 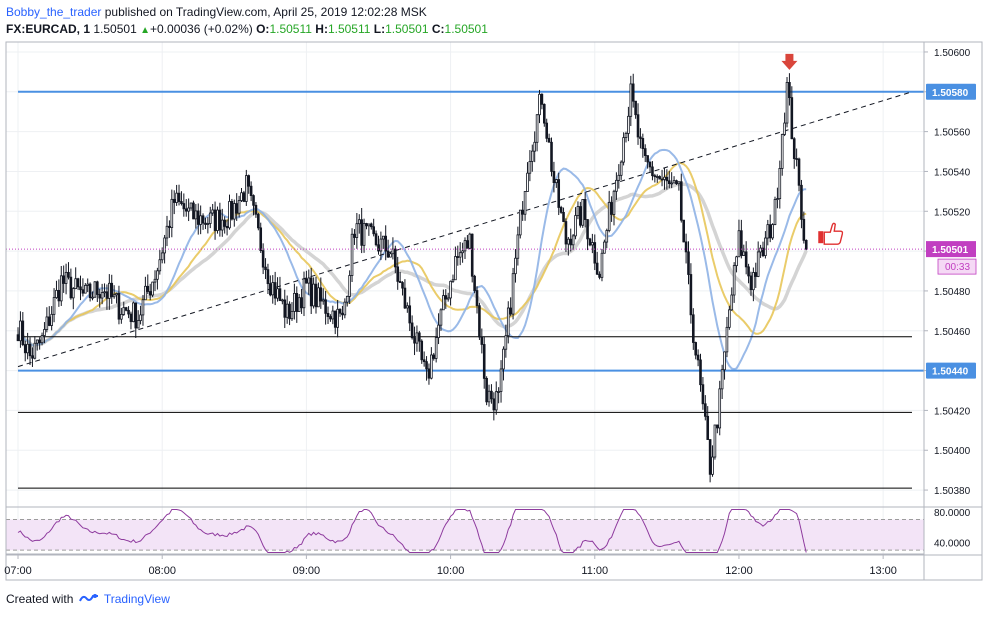 I want to click on current-price-tag, so click(x=951, y=249).